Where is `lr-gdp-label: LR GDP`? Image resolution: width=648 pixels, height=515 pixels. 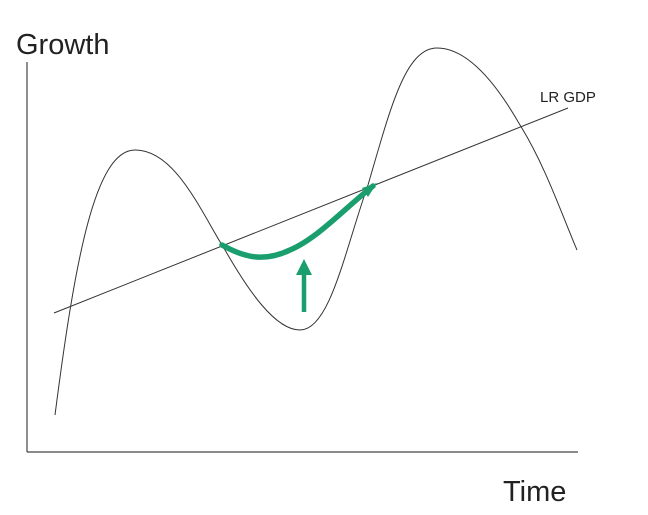 lr-gdp-label: LR GDP is located at coordinates (568, 97).